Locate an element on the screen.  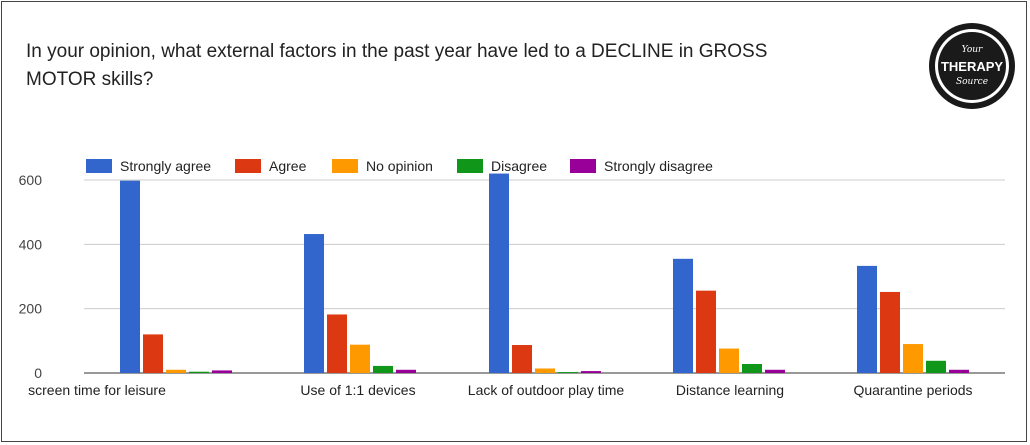
y-tick-label: 600 is located at coordinates (31, 180).